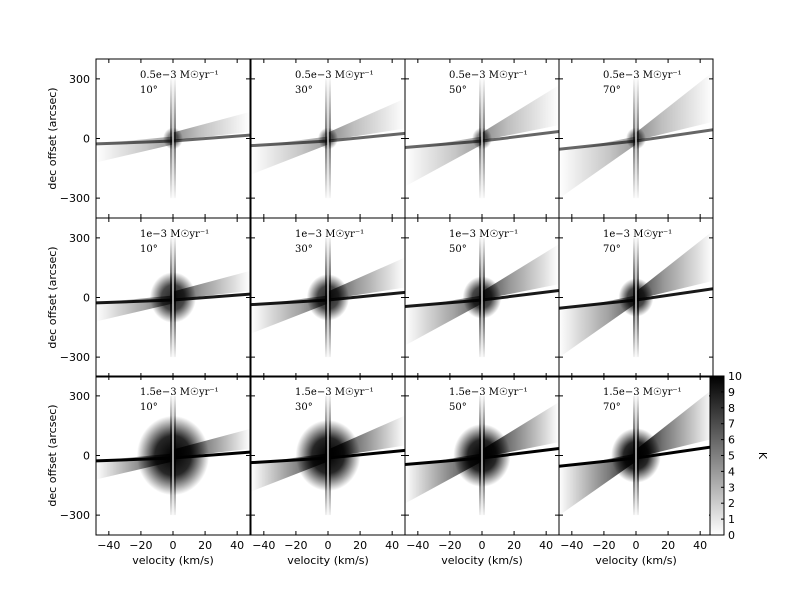  What do you see at coordinates (731, 503) in the screenshot?
I see `colorbar-tick-label: 2` at bounding box center [731, 503].